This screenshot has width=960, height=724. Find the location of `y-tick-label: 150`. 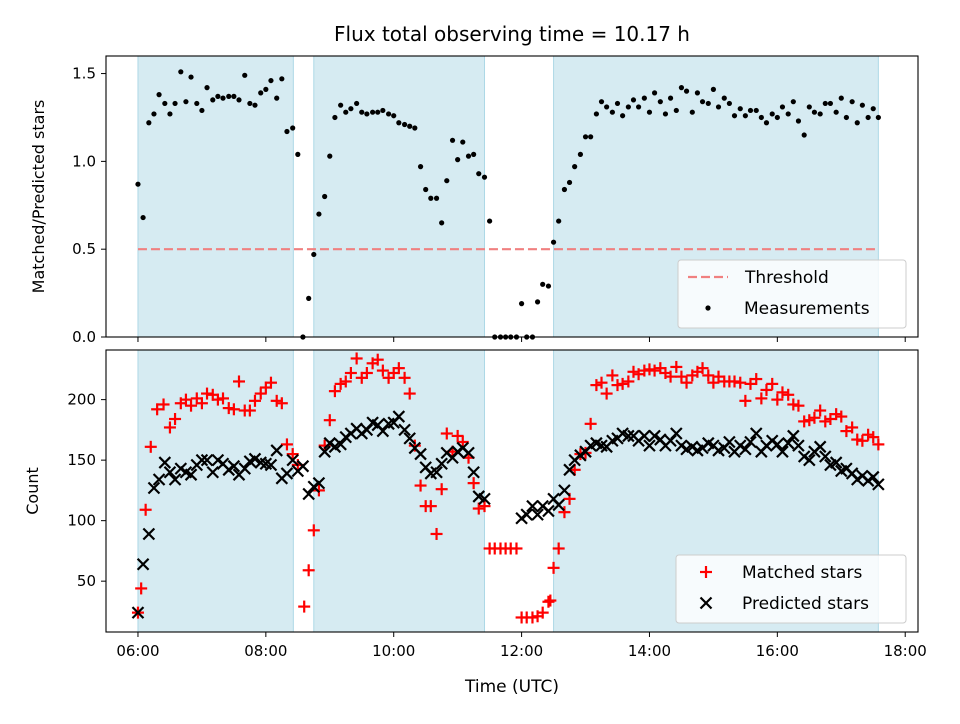

y-tick-label: 150 is located at coordinates (81, 460).